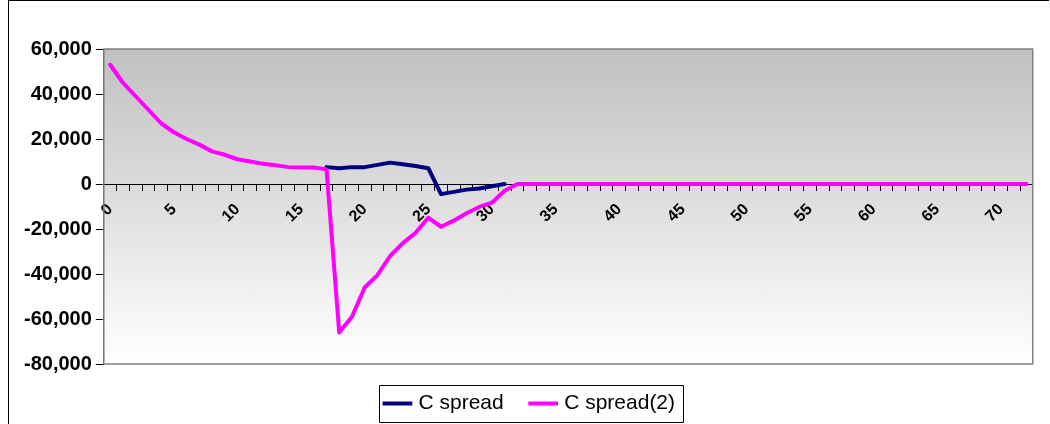 Image resolution: width=1050 pixels, height=424 pixels. I want to click on x-tick-label: 25, so click(421, 212).